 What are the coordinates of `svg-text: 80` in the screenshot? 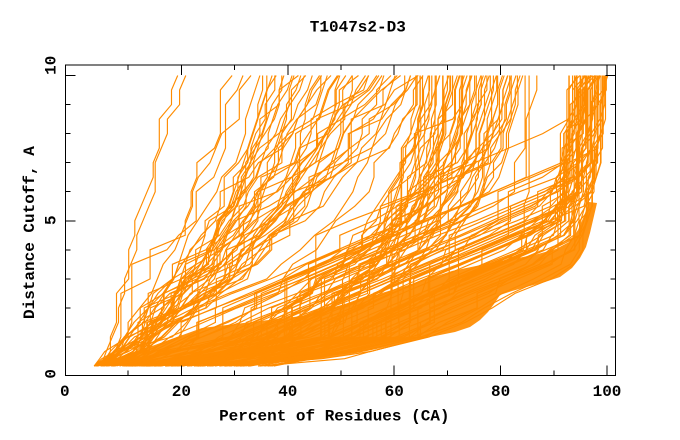 It's located at (500, 392).